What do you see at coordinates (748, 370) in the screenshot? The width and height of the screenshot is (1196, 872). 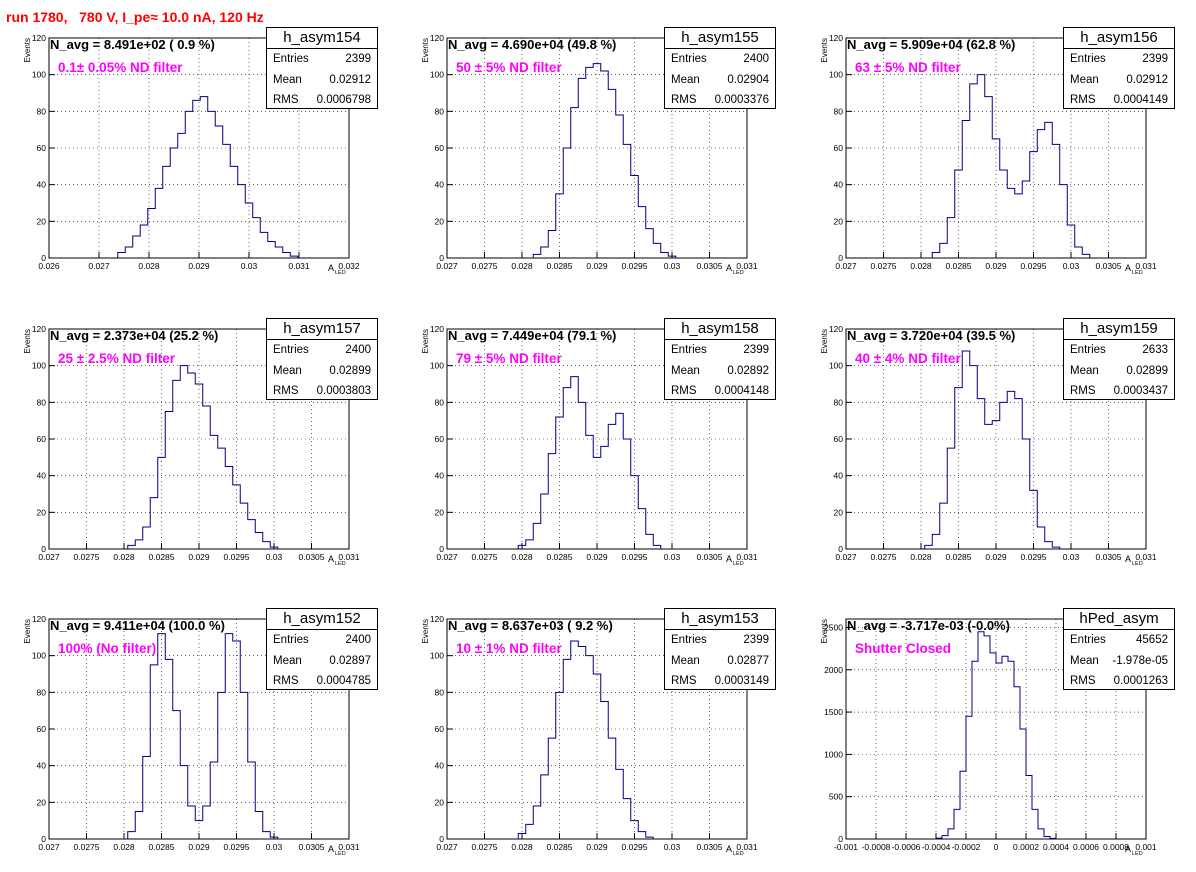 I see `stats-value-mean: 0.02892` at bounding box center [748, 370].